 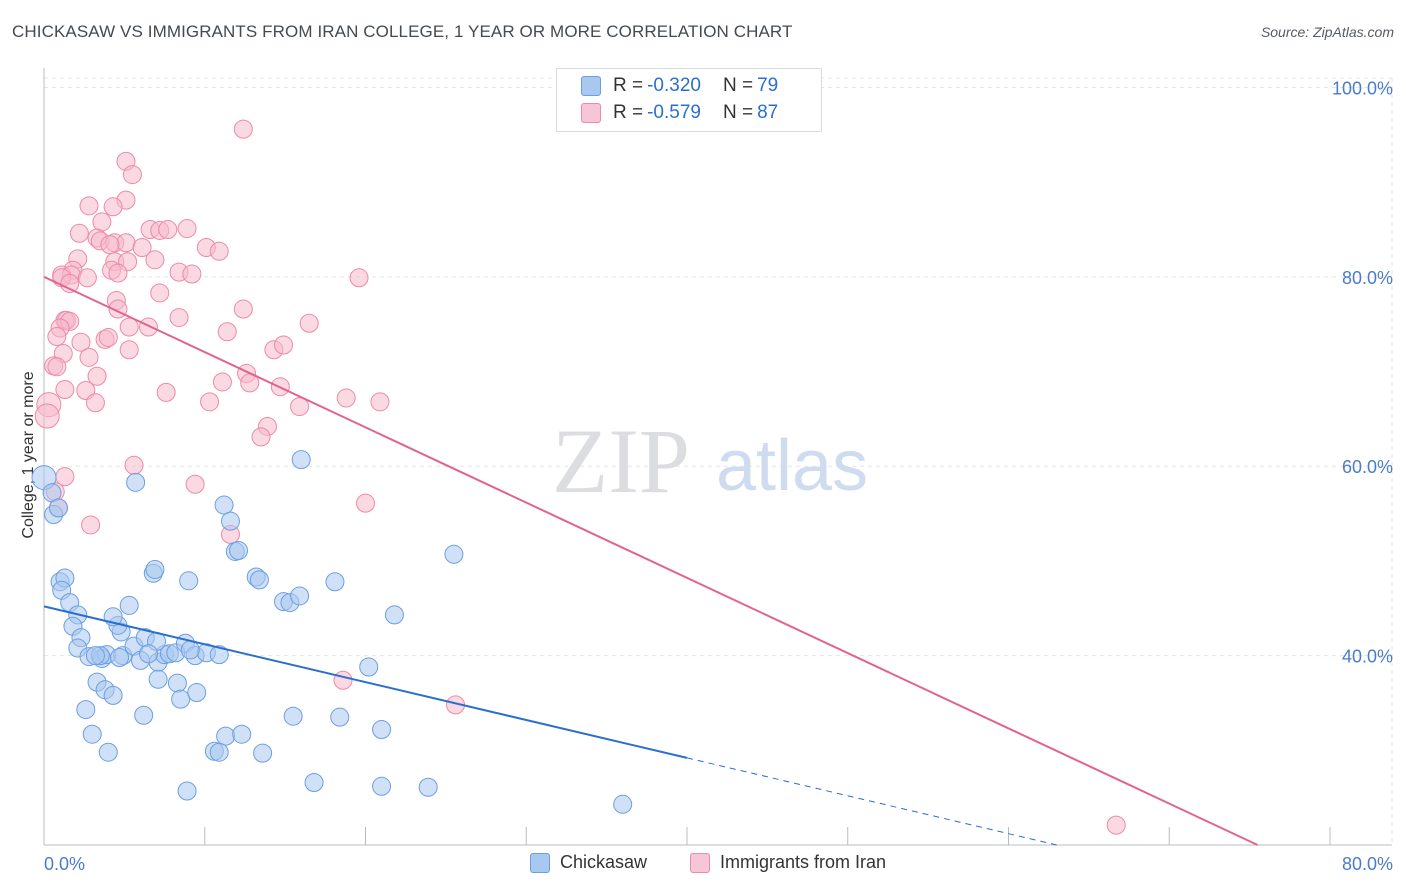 What do you see at coordinates (788, 862) in the screenshot?
I see `legend-item-iran: Immigrants from Iran` at bounding box center [788, 862].